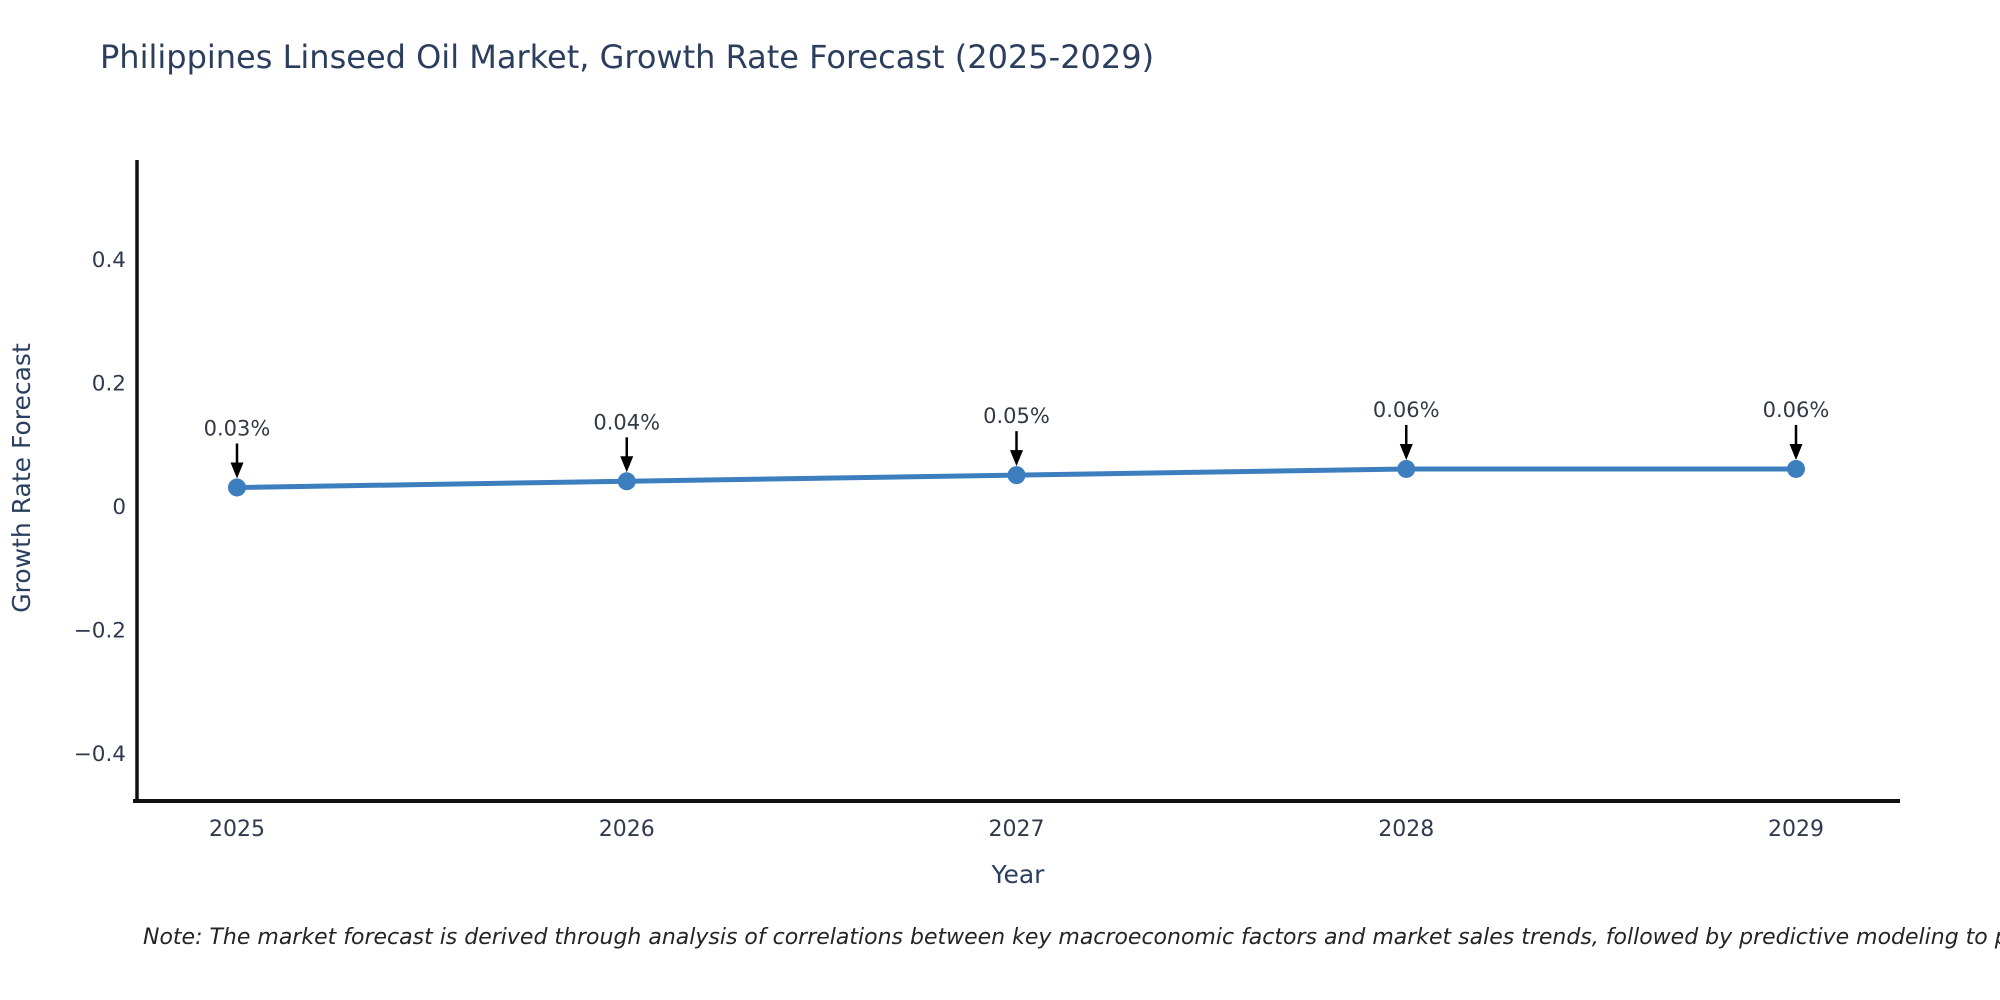 This screenshot has height=1000, width=2000. I want to click on x-tick-label: 2027, so click(1017, 829).